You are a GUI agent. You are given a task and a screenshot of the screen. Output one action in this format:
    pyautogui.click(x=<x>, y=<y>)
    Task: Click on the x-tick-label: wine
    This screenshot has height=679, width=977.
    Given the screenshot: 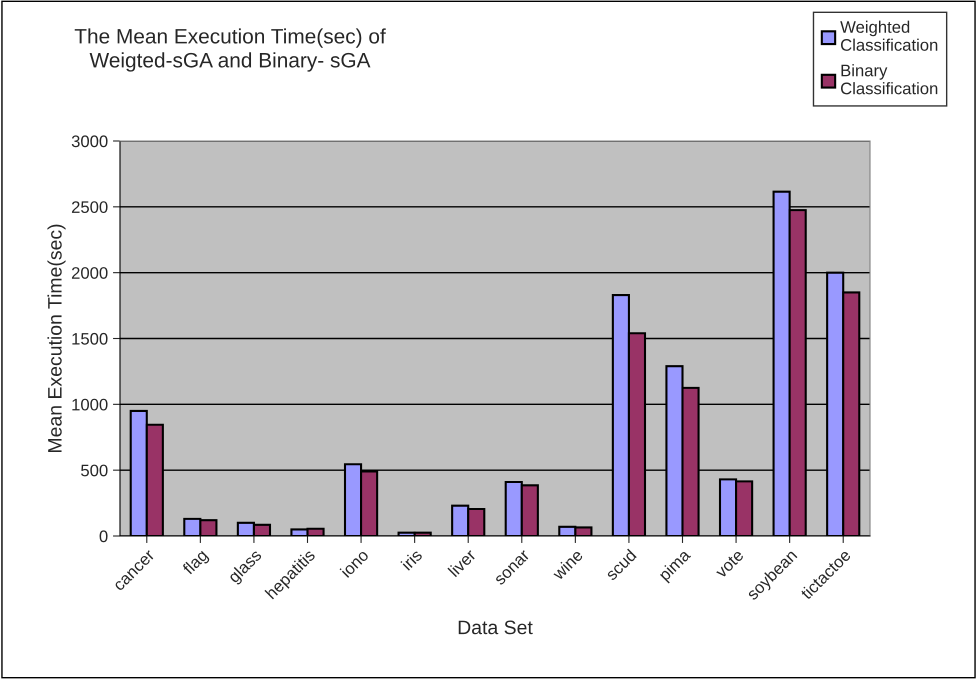 What is the action you would take?
    pyautogui.click(x=567, y=564)
    